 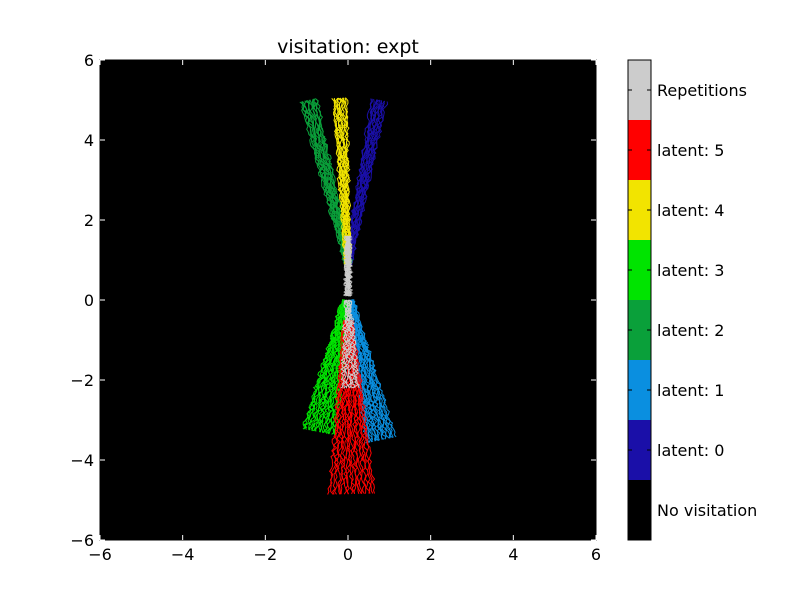 I want to click on y-tick-label: 0, so click(x=89, y=300).